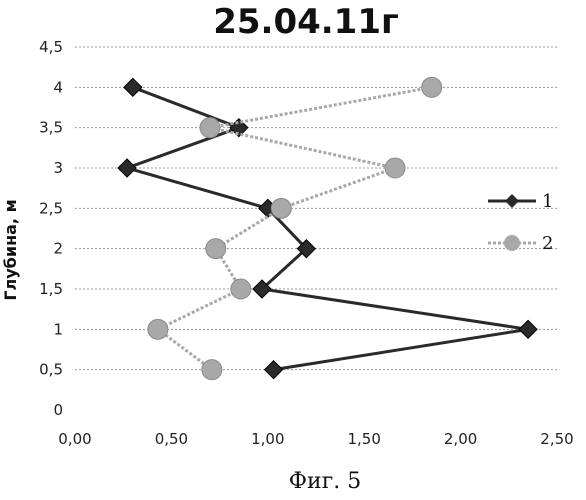  What do you see at coordinates (547, 201) in the screenshot?
I see `legend-label: 1` at bounding box center [547, 201].